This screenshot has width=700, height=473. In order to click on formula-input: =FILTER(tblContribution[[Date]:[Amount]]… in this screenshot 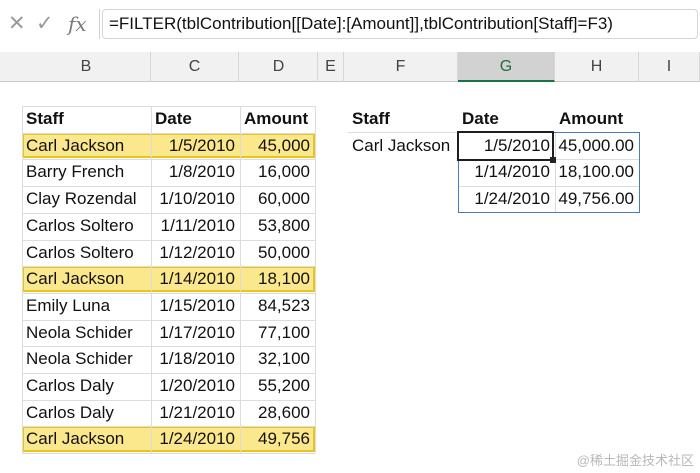, I will do `click(400, 24)`.